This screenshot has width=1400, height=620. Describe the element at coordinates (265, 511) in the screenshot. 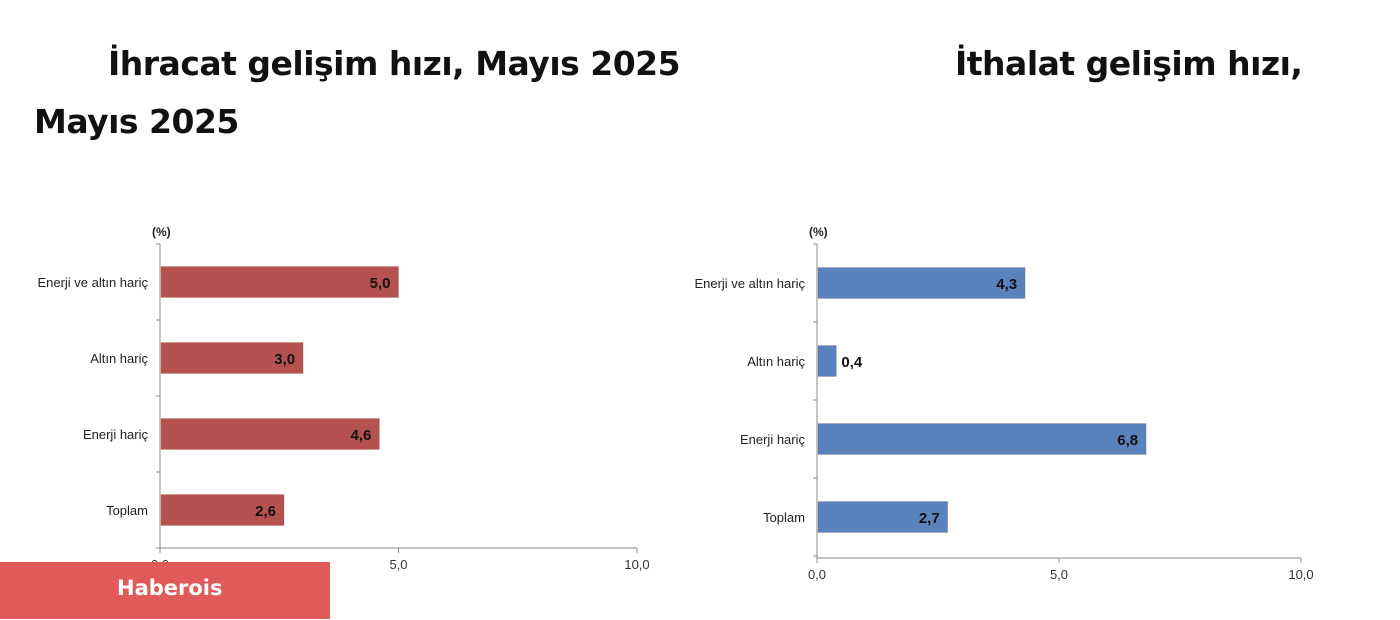

I see `export-data-label: 2,6` at that location.